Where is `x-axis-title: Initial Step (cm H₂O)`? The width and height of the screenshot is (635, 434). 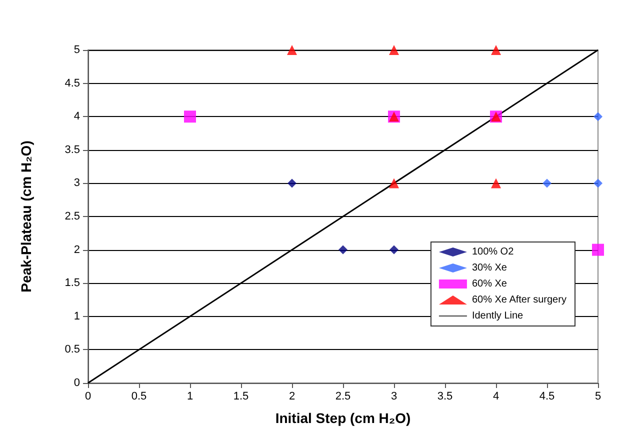
x-axis-title: Initial Step (cm H₂O) is located at coordinates (343, 418).